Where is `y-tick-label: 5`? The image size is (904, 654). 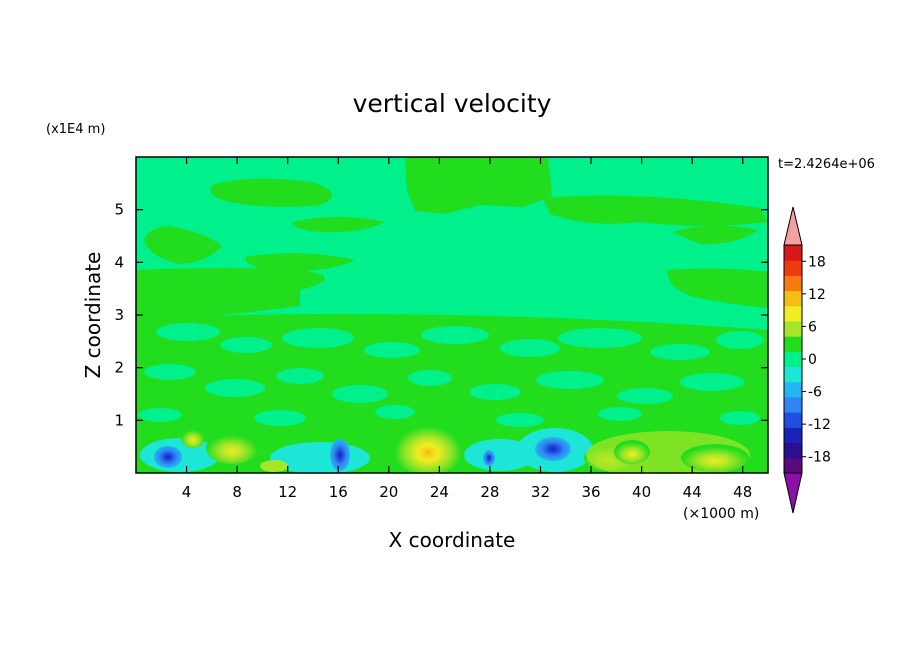 y-tick-label: 5 is located at coordinates (119, 210).